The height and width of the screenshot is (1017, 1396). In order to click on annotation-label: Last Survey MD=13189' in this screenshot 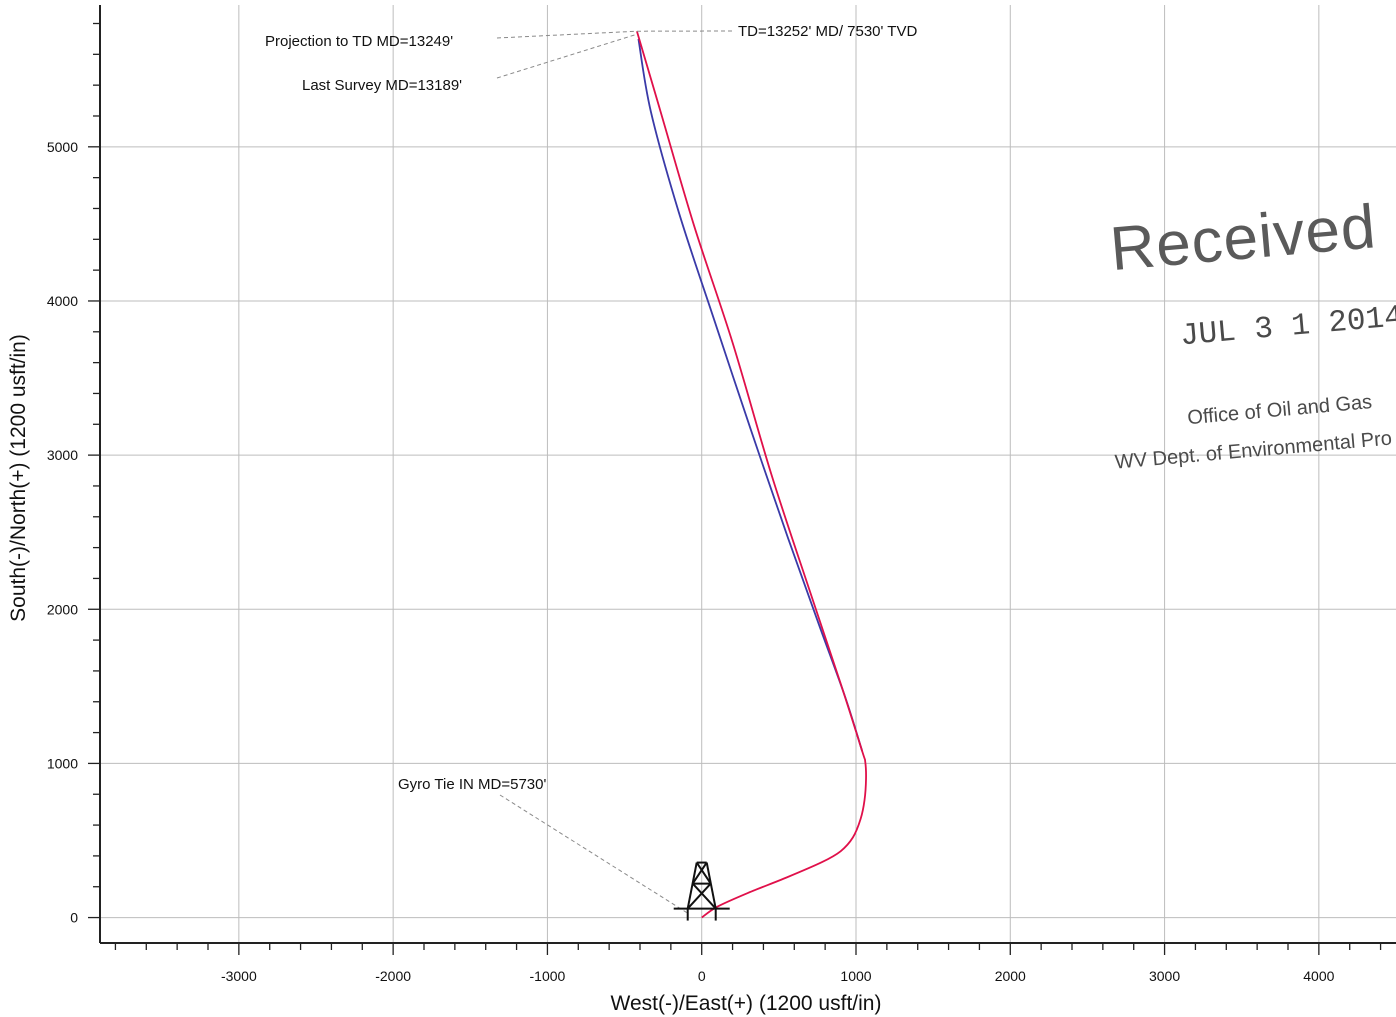, I will do `click(382, 85)`.